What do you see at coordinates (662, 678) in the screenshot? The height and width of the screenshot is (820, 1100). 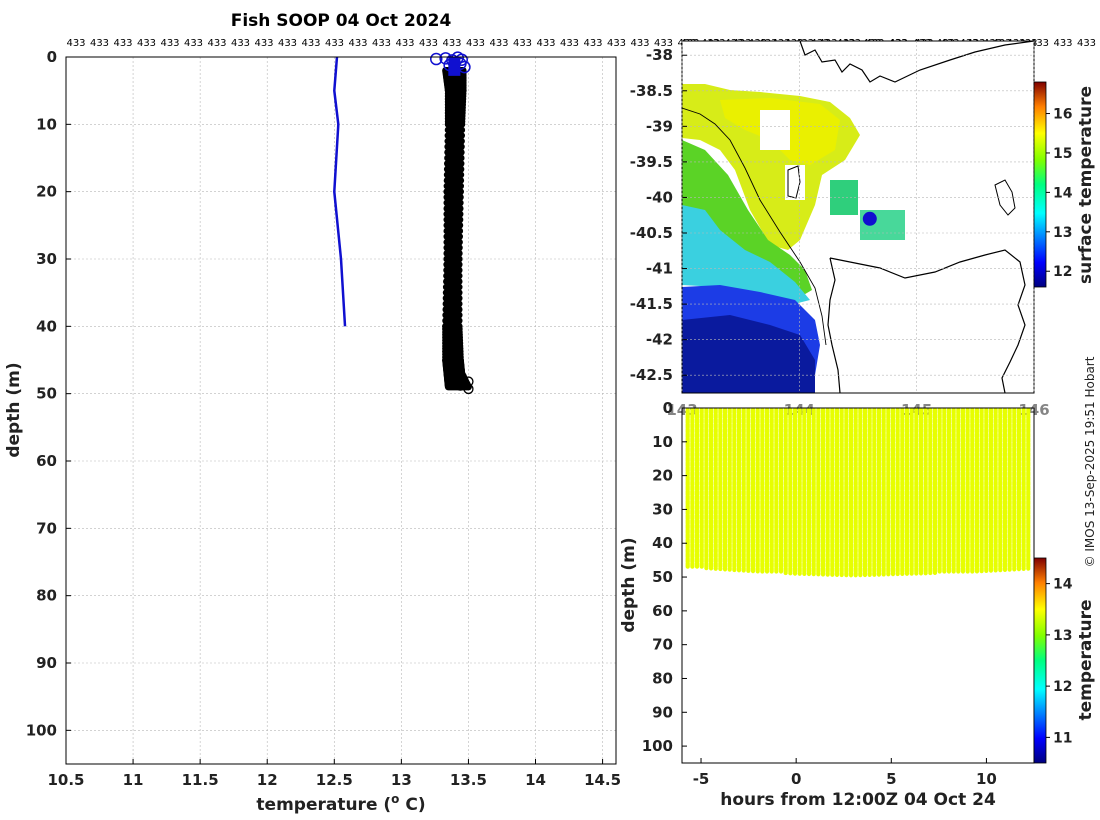 I see `section-y-tick-label: 80` at bounding box center [662, 678].